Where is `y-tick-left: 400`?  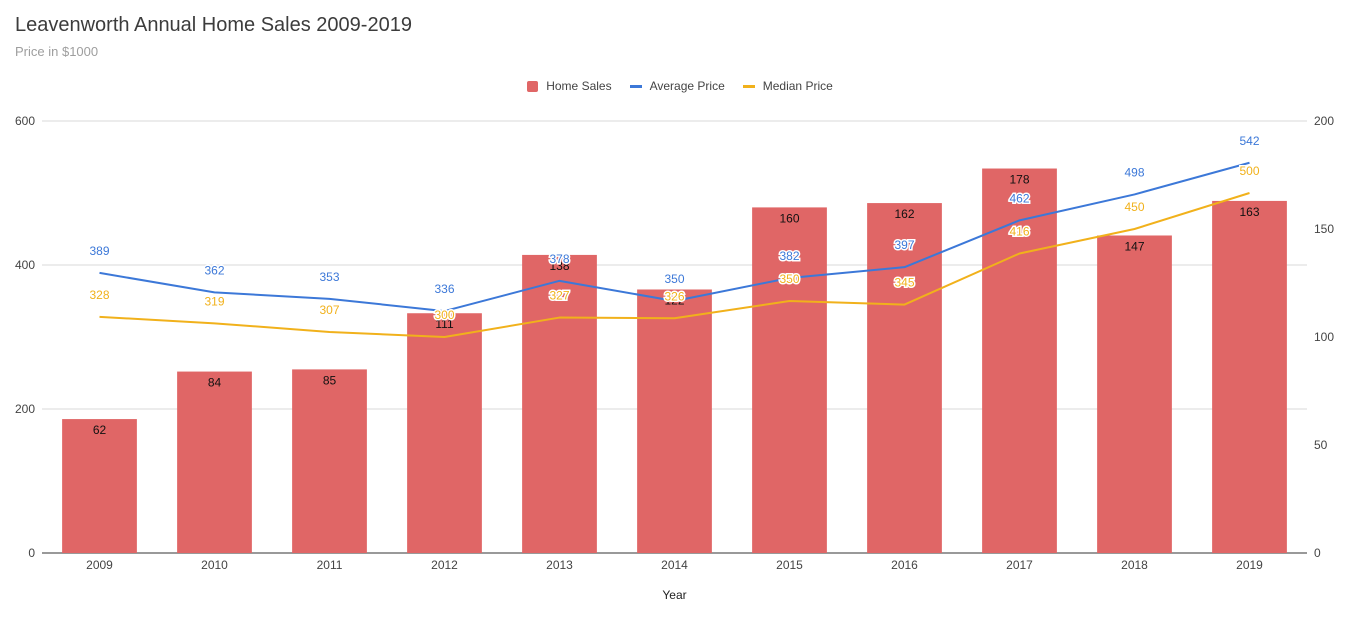 y-tick-left: 400 is located at coordinates (25, 265).